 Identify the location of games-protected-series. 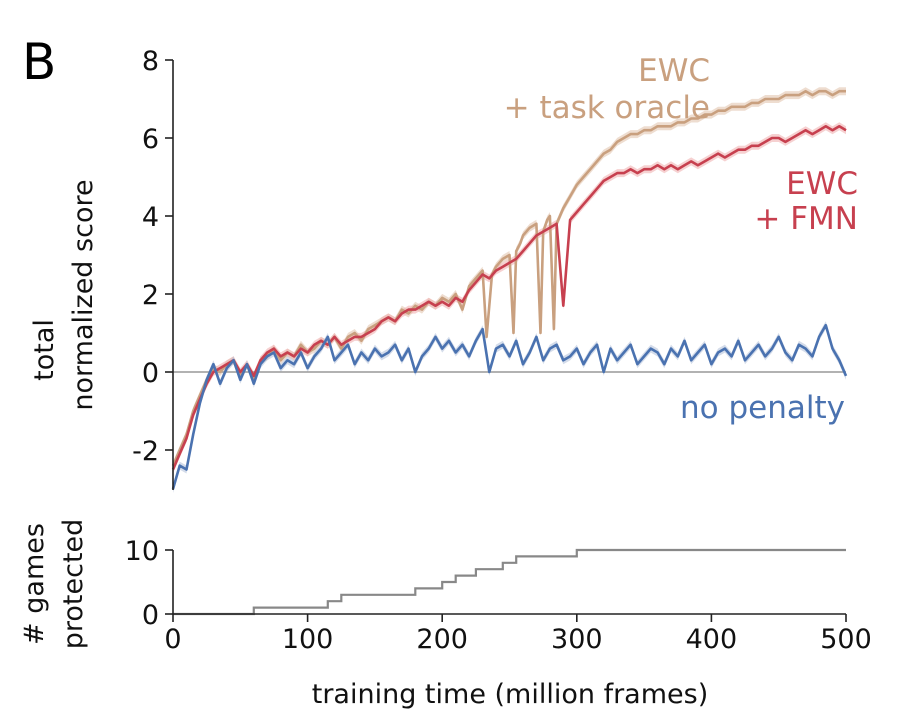
(509, 582).